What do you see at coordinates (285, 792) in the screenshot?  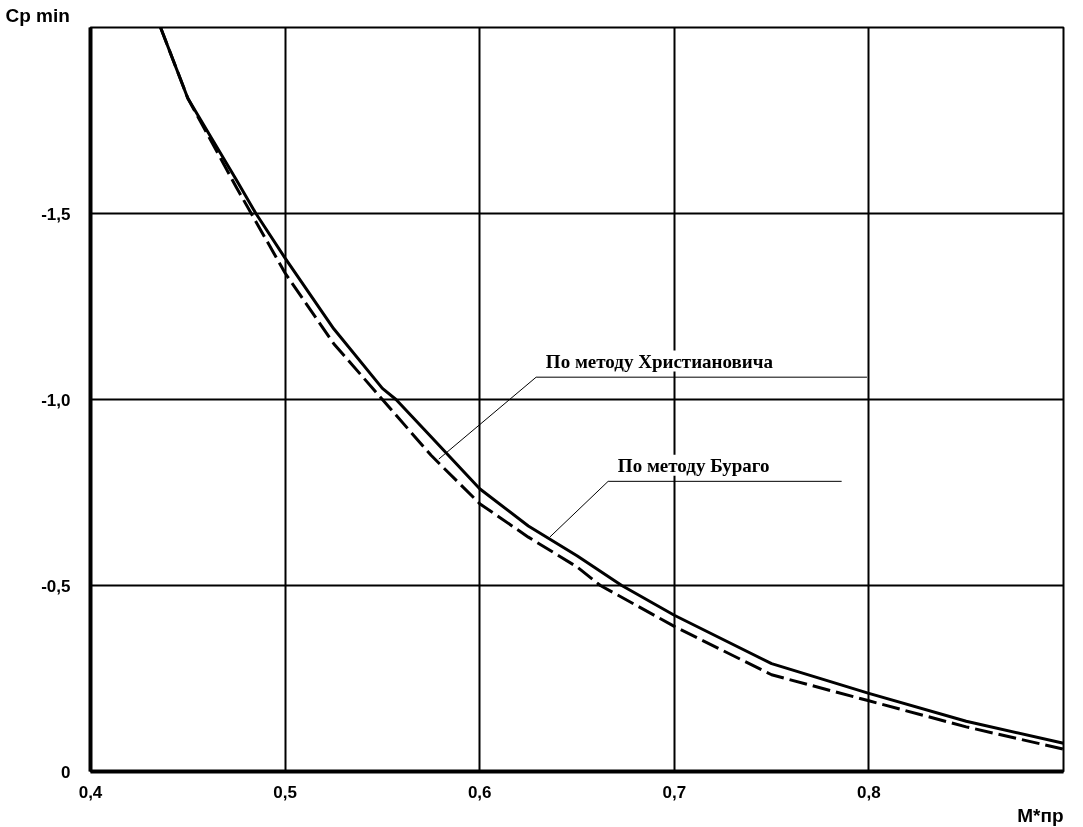 I see `x-tick-label: 0,5` at bounding box center [285, 792].